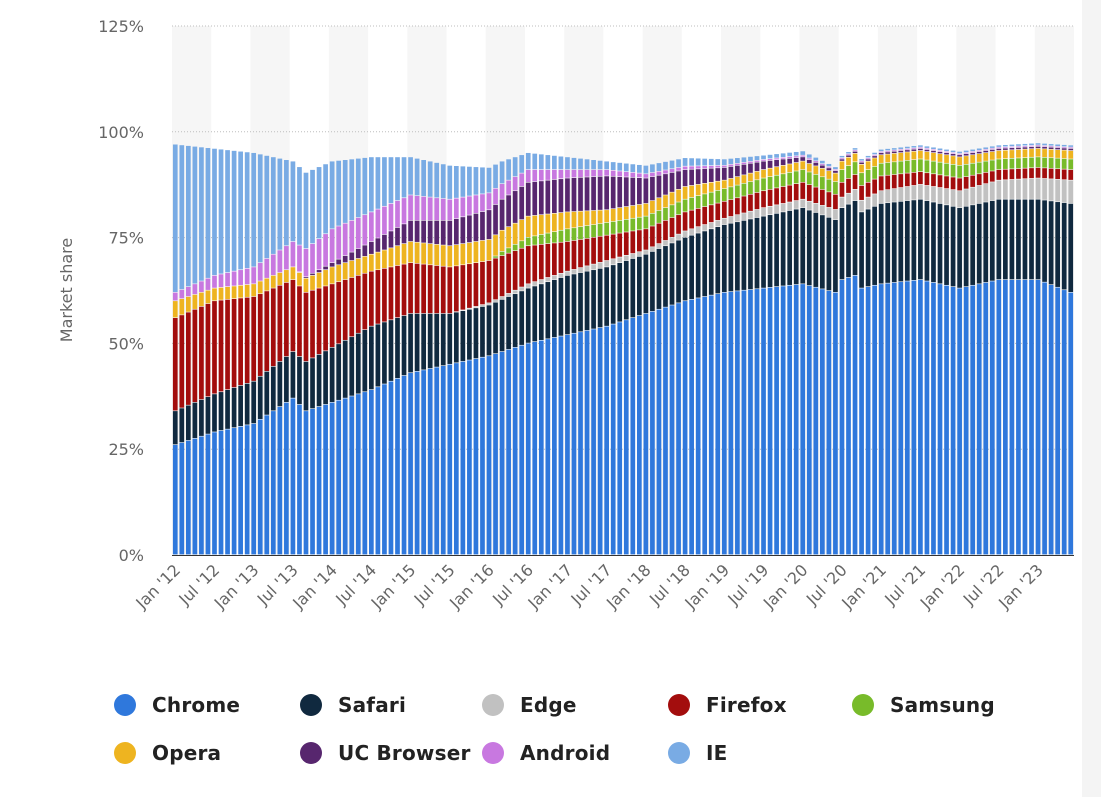 The height and width of the screenshot is (797, 1101). Describe the element at coordinates (529, 705) in the screenshot. I see `legend-item-edge: Edge` at that location.